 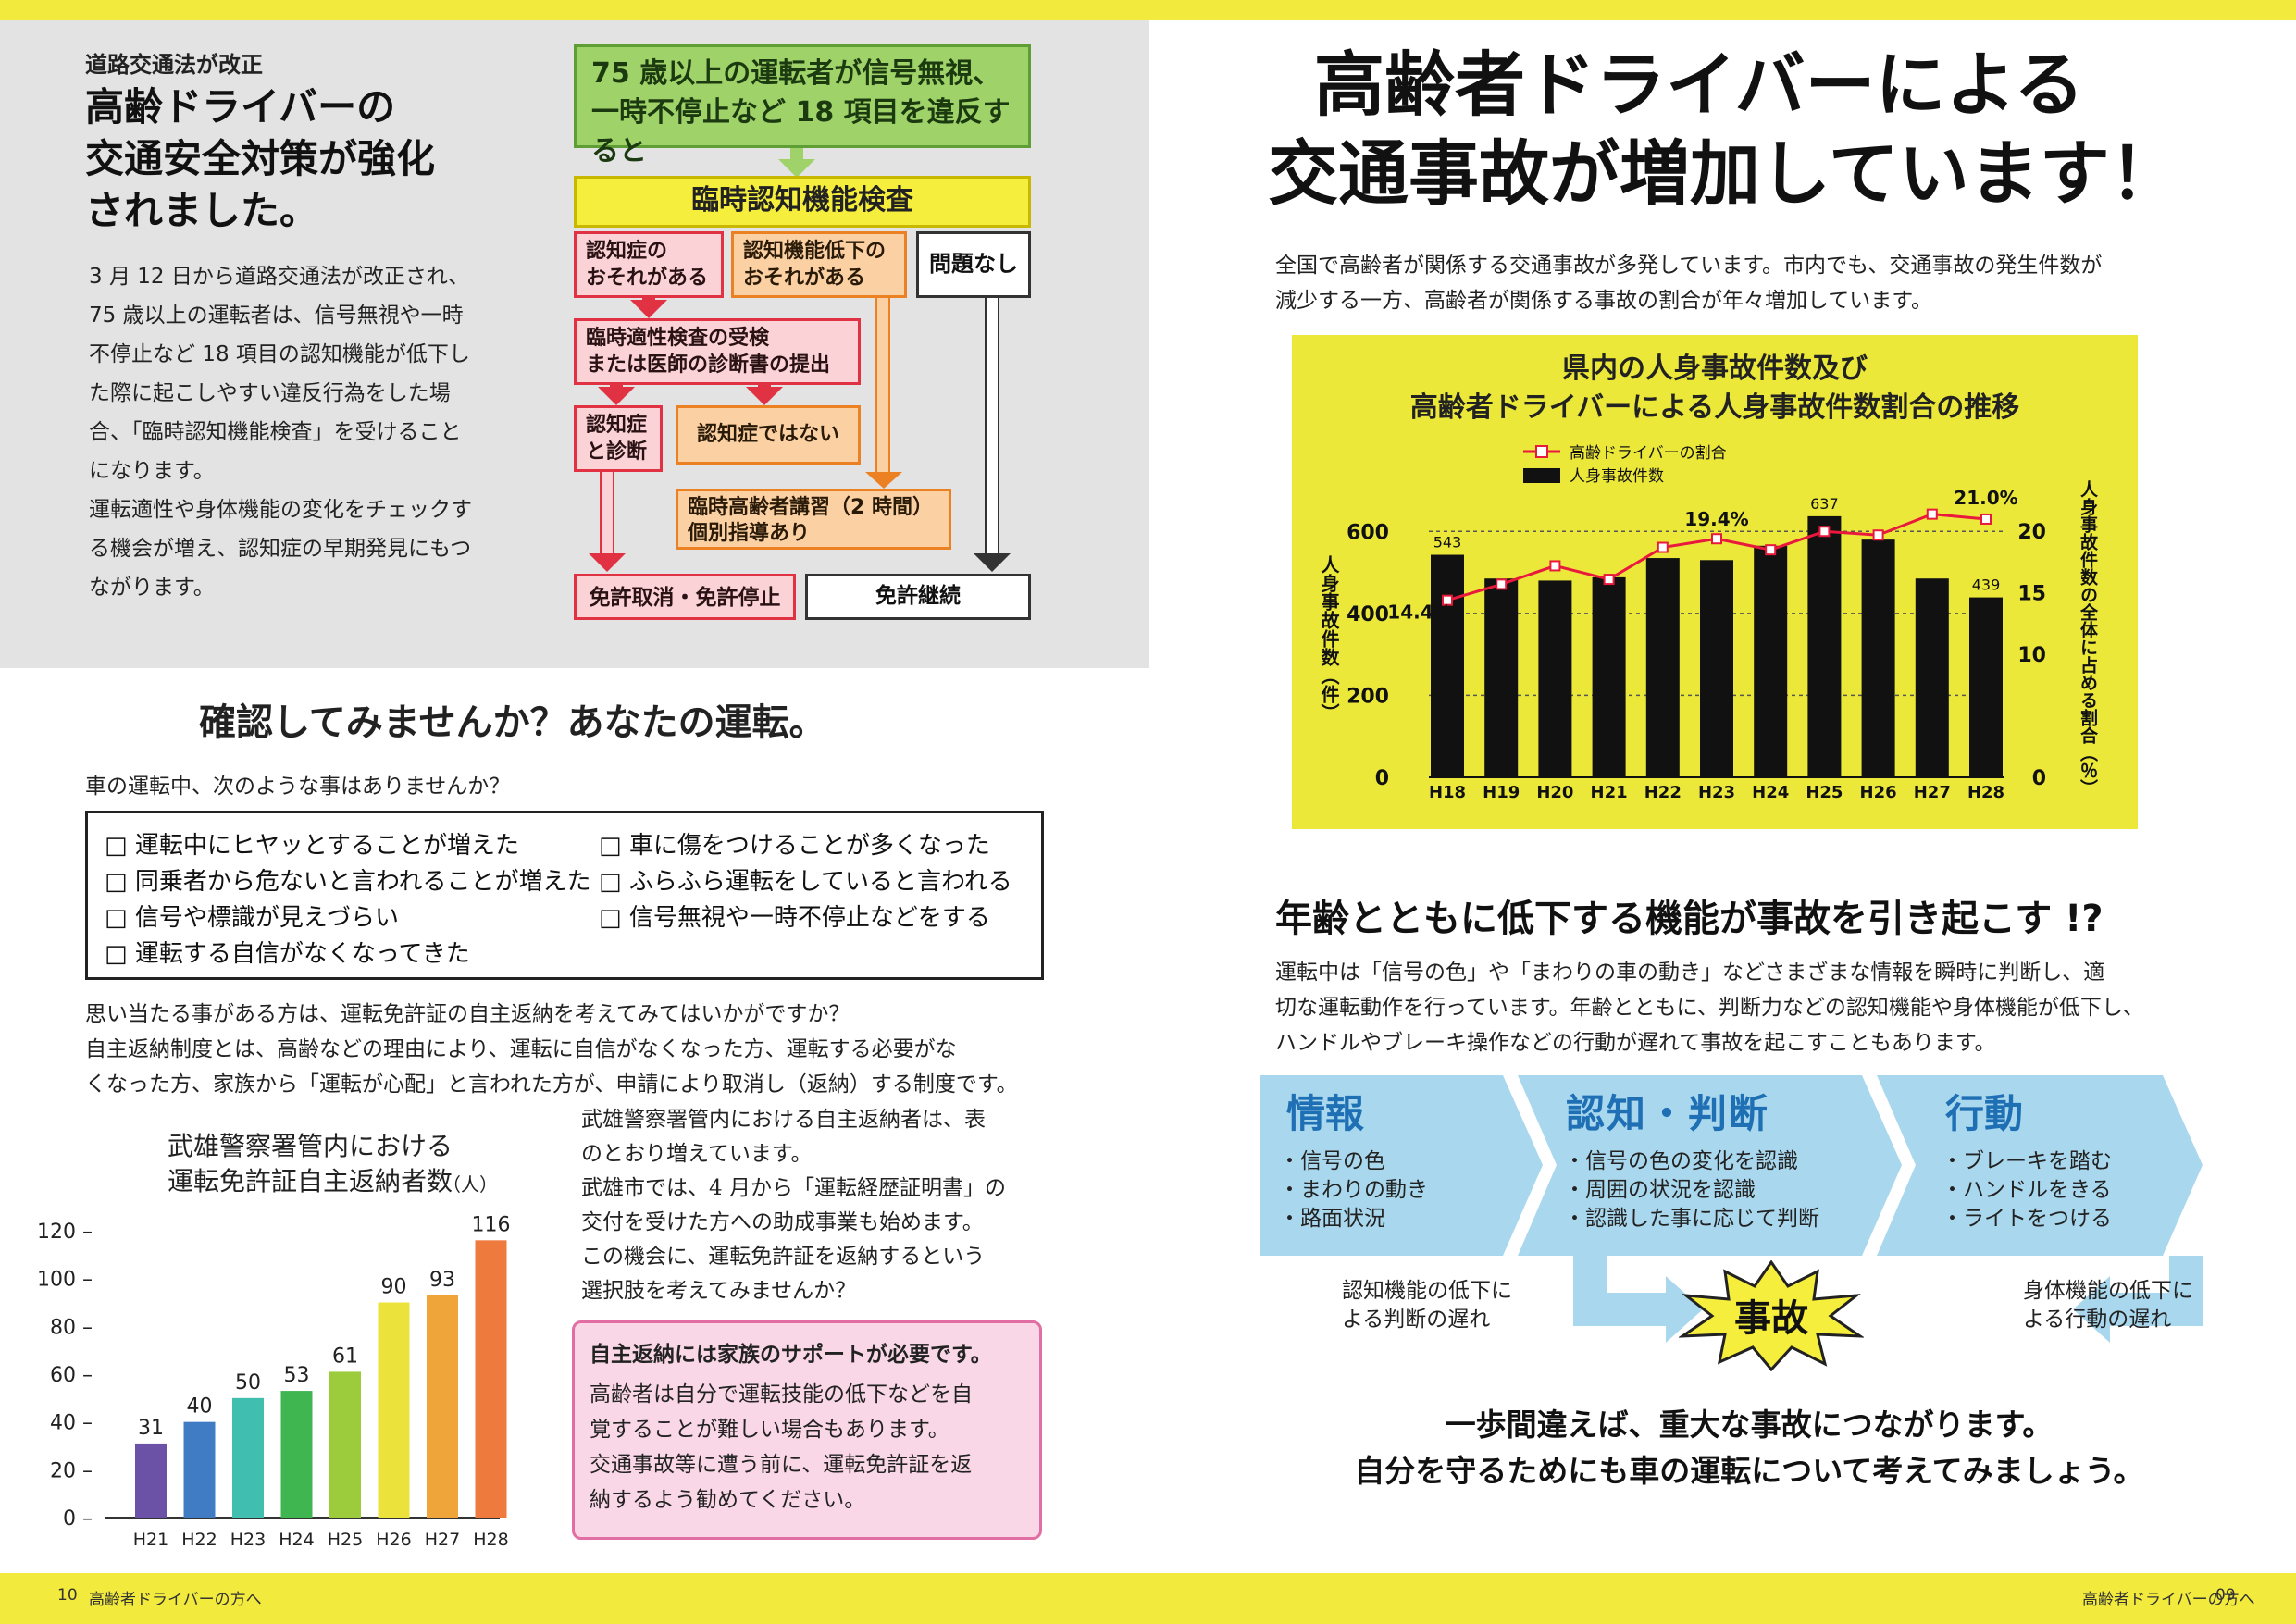 What do you see at coordinates (1660, 1190) in the screenshot?
I see `step-item: ・周囲の状況を認識` at bounding box center [1660, 1190].